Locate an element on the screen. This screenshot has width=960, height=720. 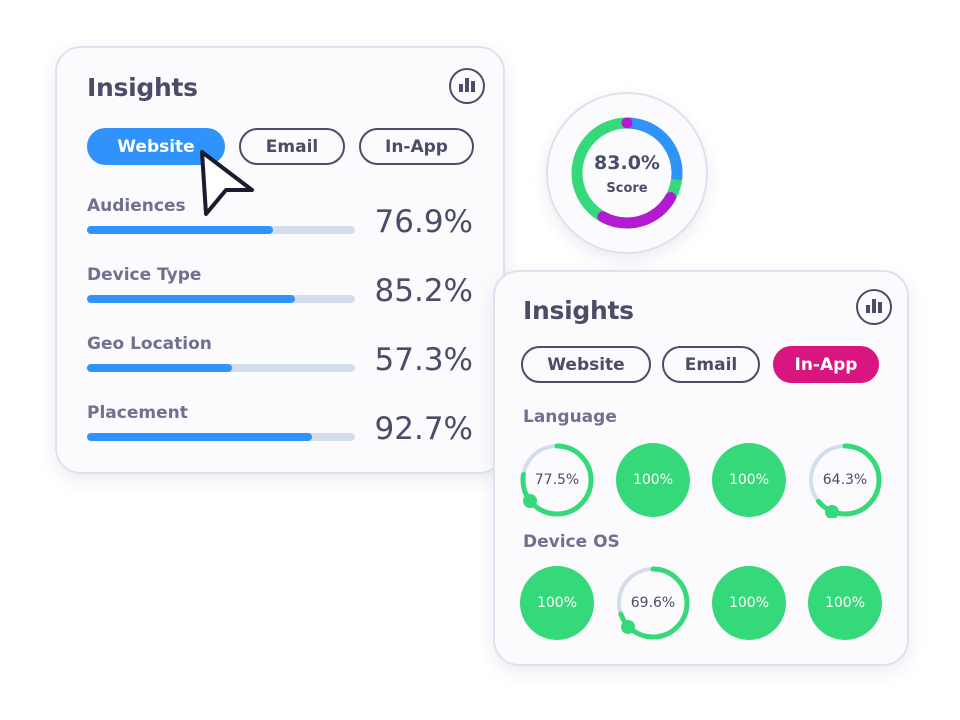
metric-label: Device Type is located at coordinates (144, 275).